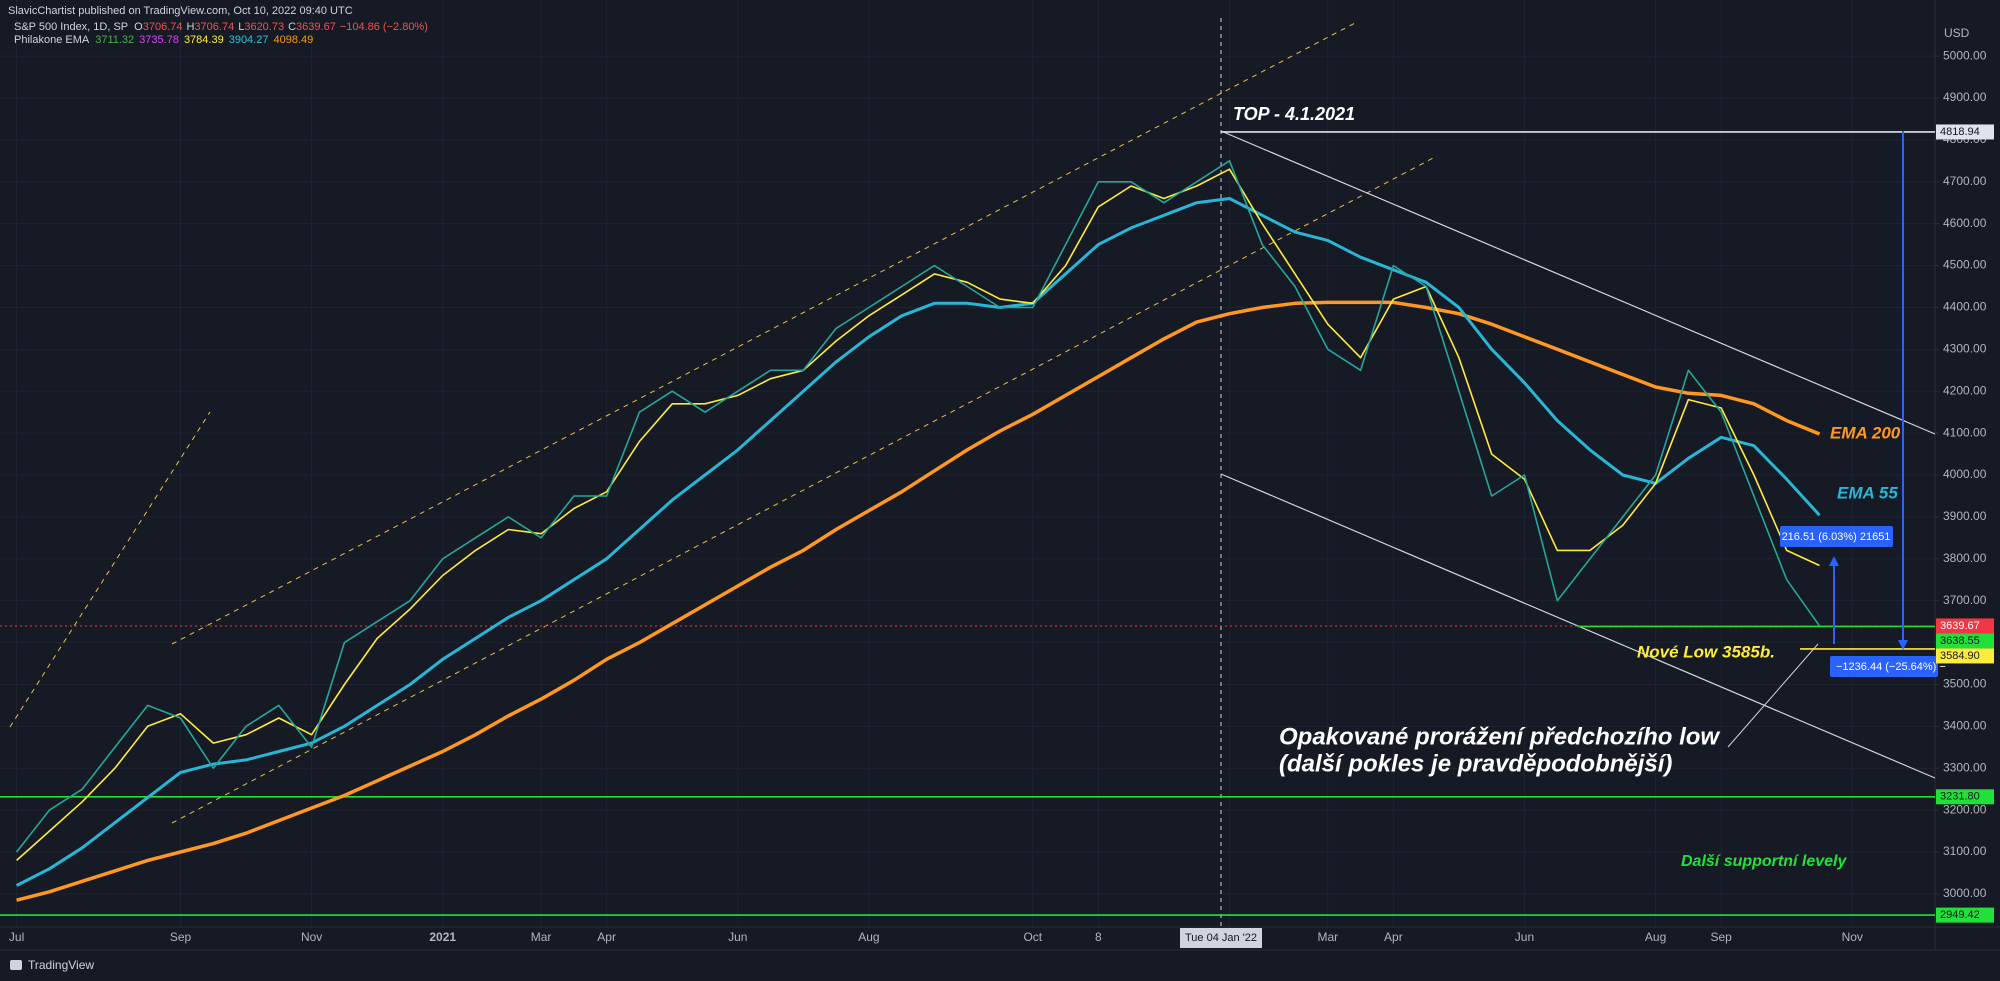  What do you see at coordinates (1032, 937) in the screenshot?
I see `x-tick-label: Oct` at bounding box center [1032, 937].